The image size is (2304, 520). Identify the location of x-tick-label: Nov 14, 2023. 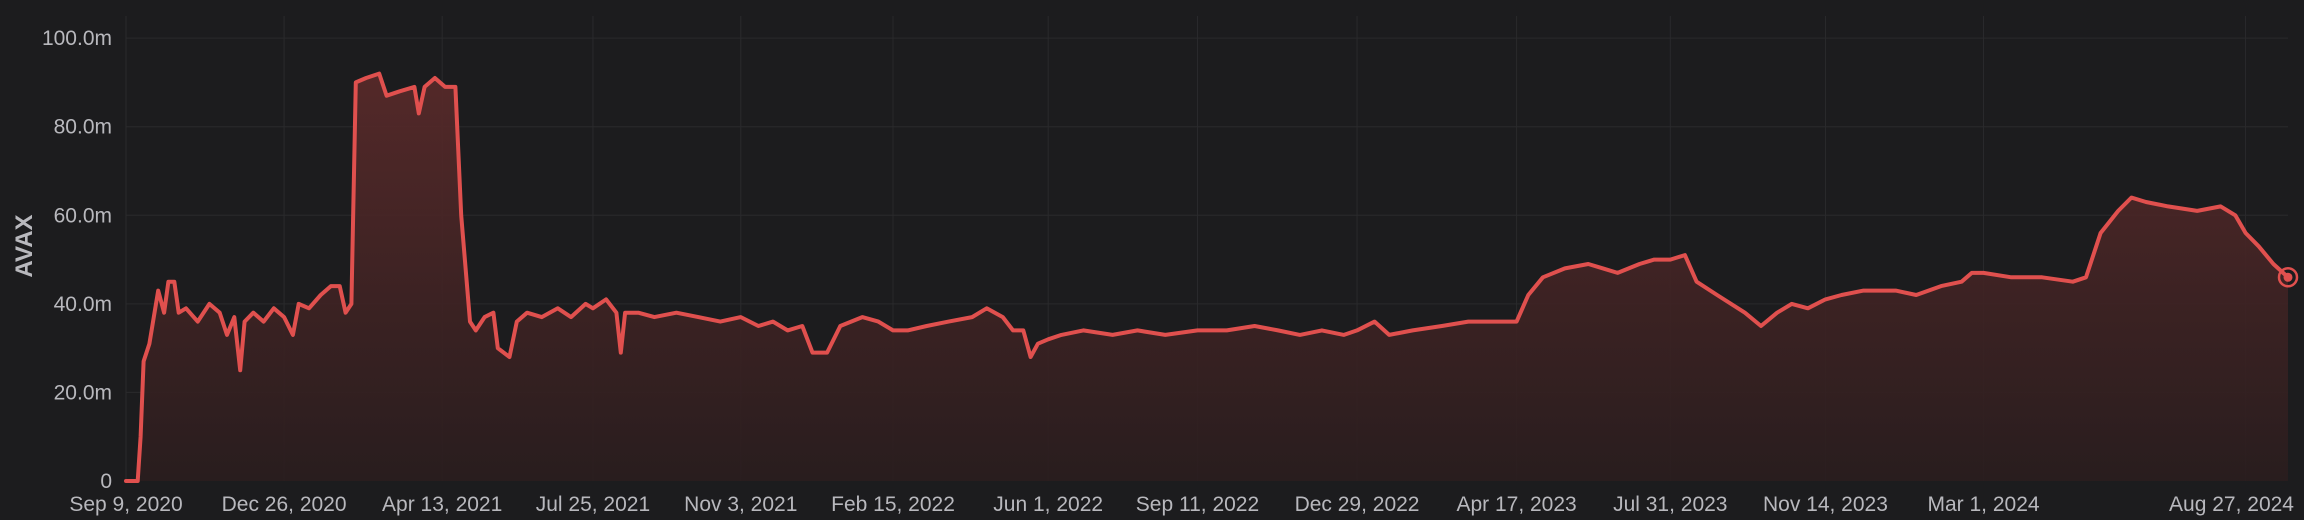
(1825, 504).